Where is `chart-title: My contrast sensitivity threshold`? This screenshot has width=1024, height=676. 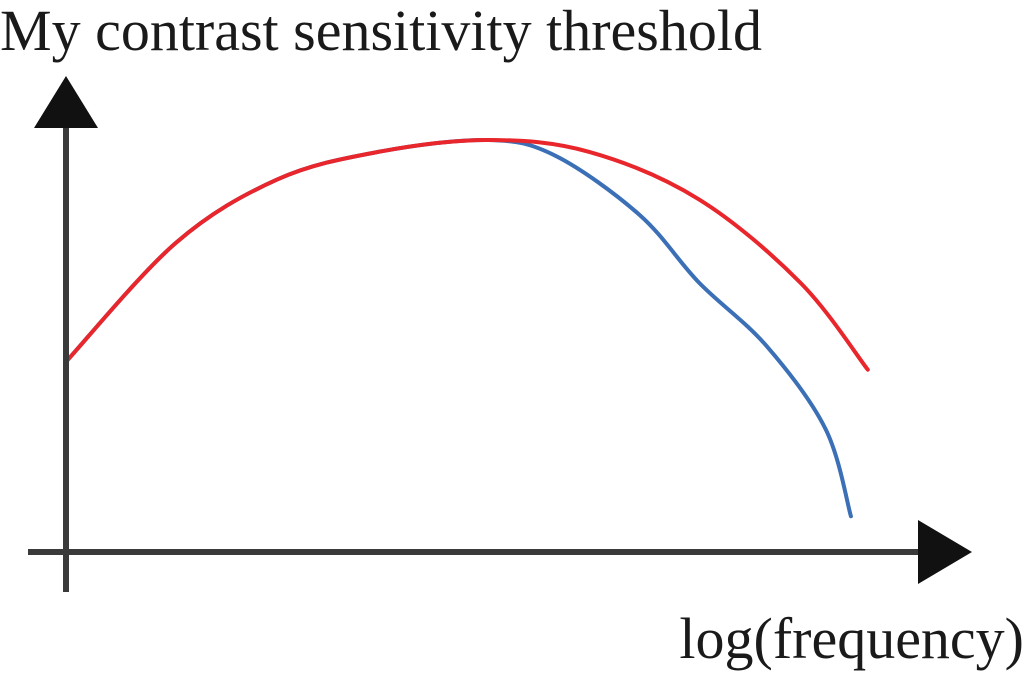
chart-title: My contrast sensitivity threshold is located at coordinates (381, 31).